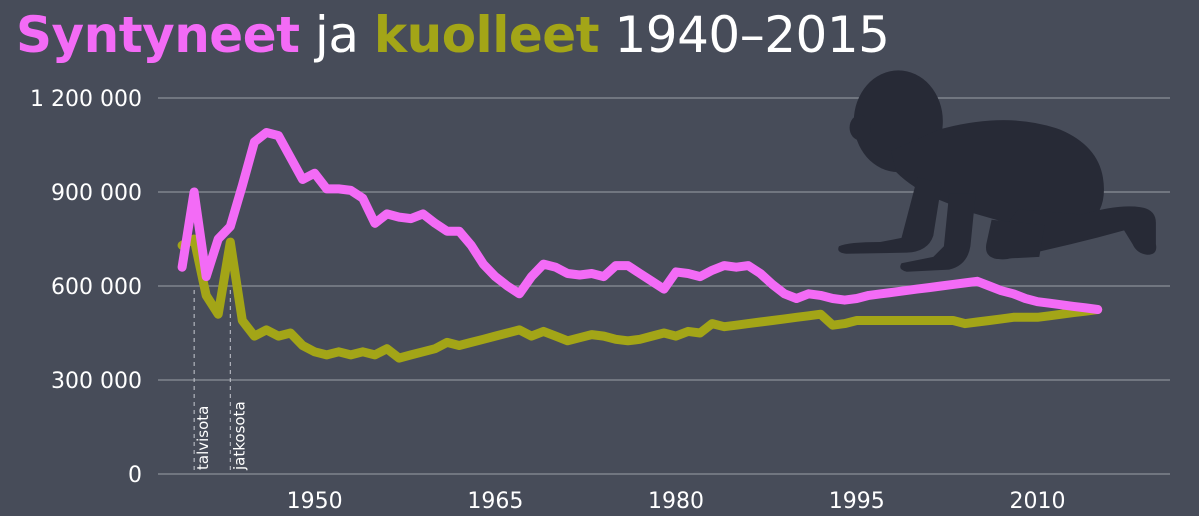 This screenshot has height=516, width=1199. I want to click on x-tick-label: 1965, so click(495, 501).